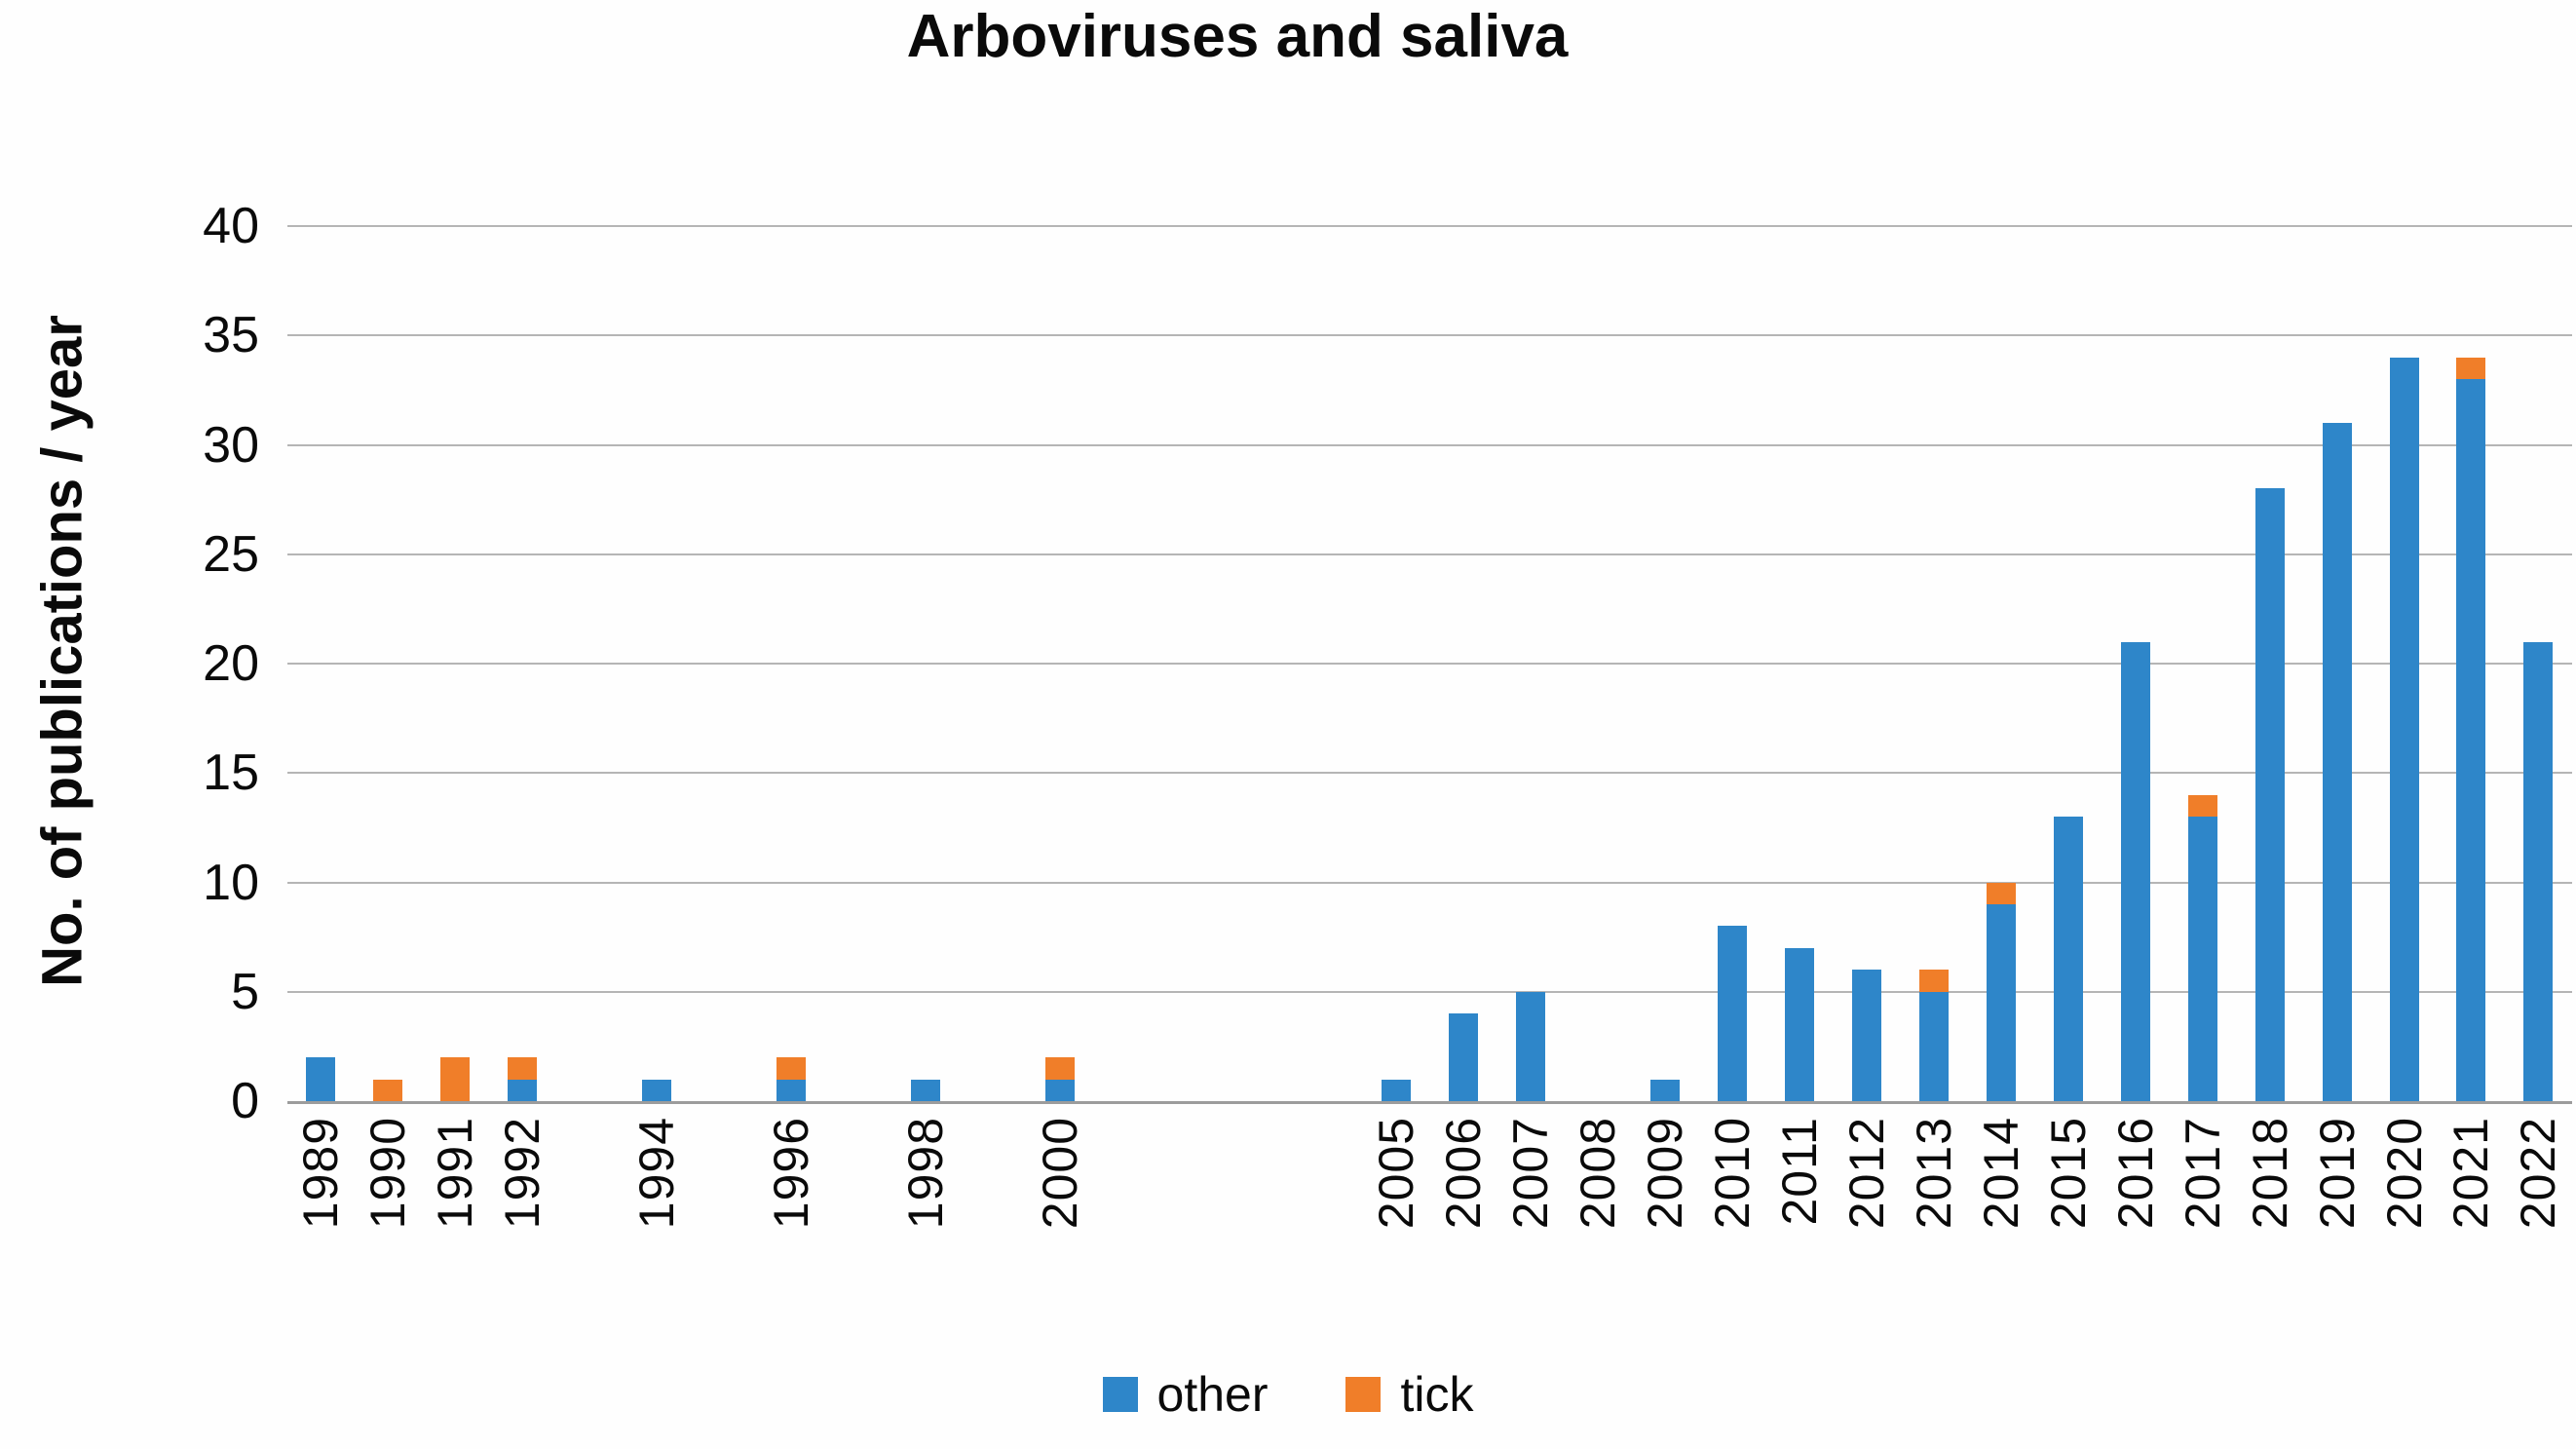 The width and height of the screenshot is (2576, 1449). What do you see at coordinates (1060, 1173) in the screenshot?
I see `x-label-2000: 2000` at bounding box center [1060, 1173].